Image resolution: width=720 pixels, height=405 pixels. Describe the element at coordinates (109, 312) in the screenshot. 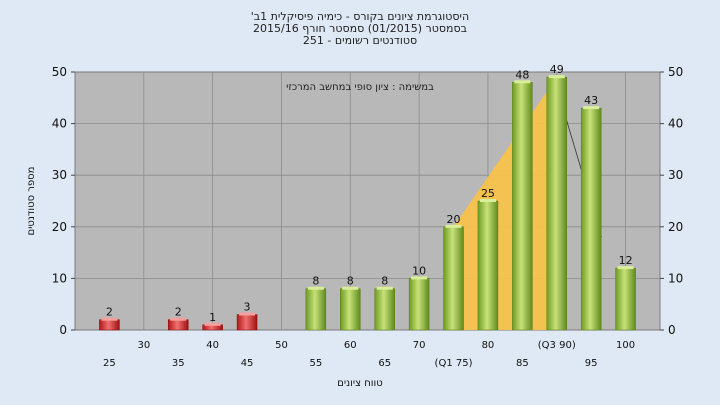

I see `data-label-25: 2` at that location.